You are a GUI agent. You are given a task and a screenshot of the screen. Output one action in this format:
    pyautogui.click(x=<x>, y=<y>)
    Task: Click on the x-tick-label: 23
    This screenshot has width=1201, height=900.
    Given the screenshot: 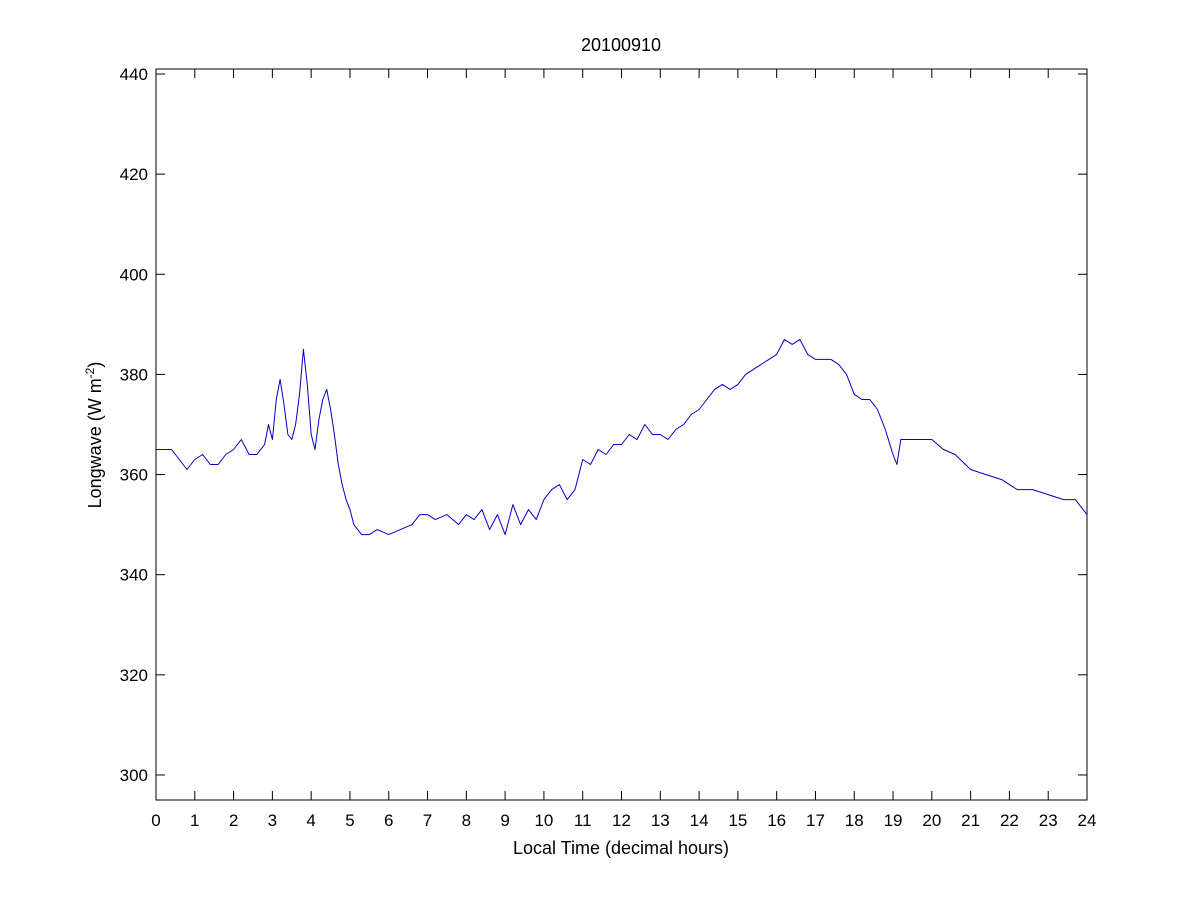 What is the action you would take?
    pyautogui.click(x=1048, y=820)
    